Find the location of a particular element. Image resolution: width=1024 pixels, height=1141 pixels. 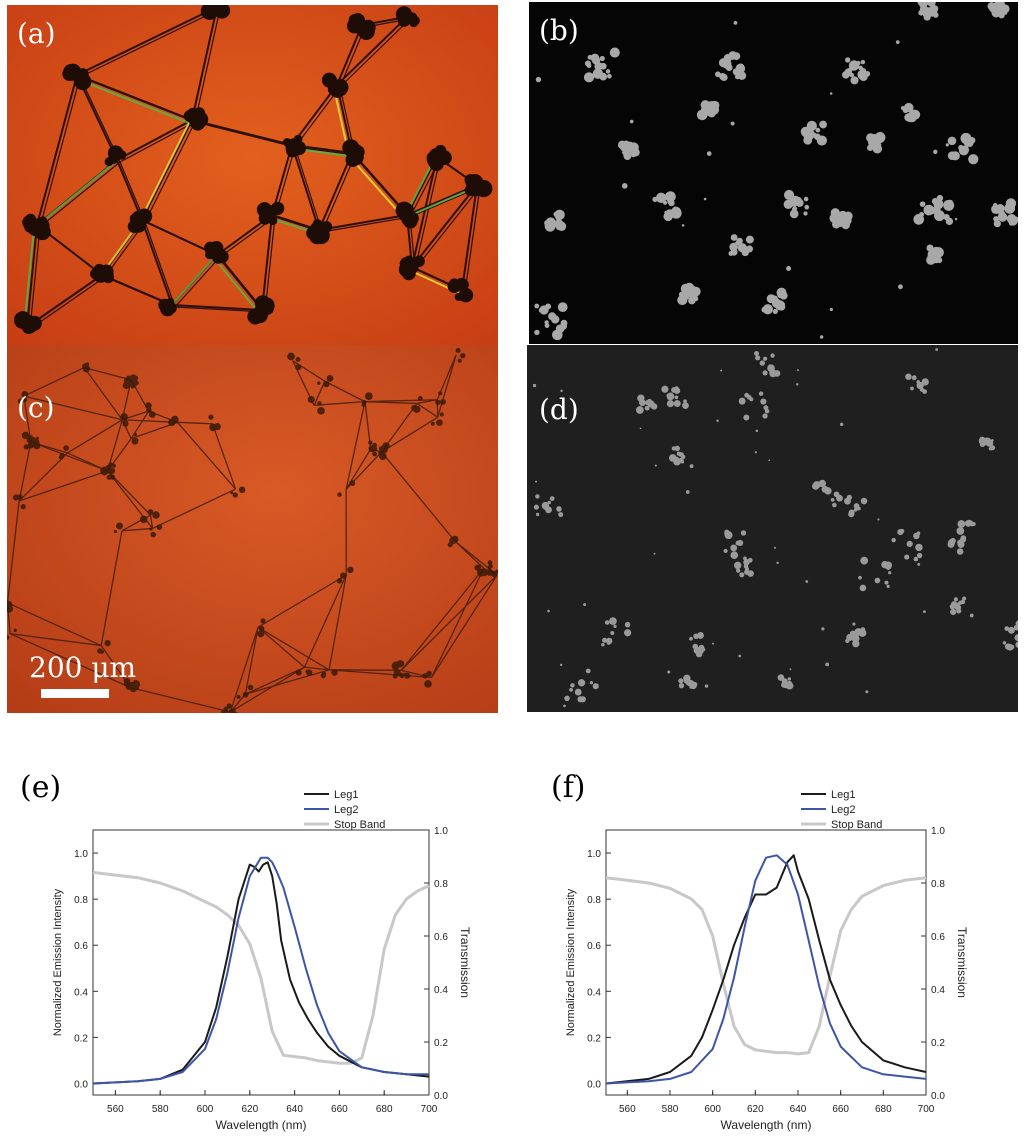

network-fiber-highlight is located at coordinates (164, 173).